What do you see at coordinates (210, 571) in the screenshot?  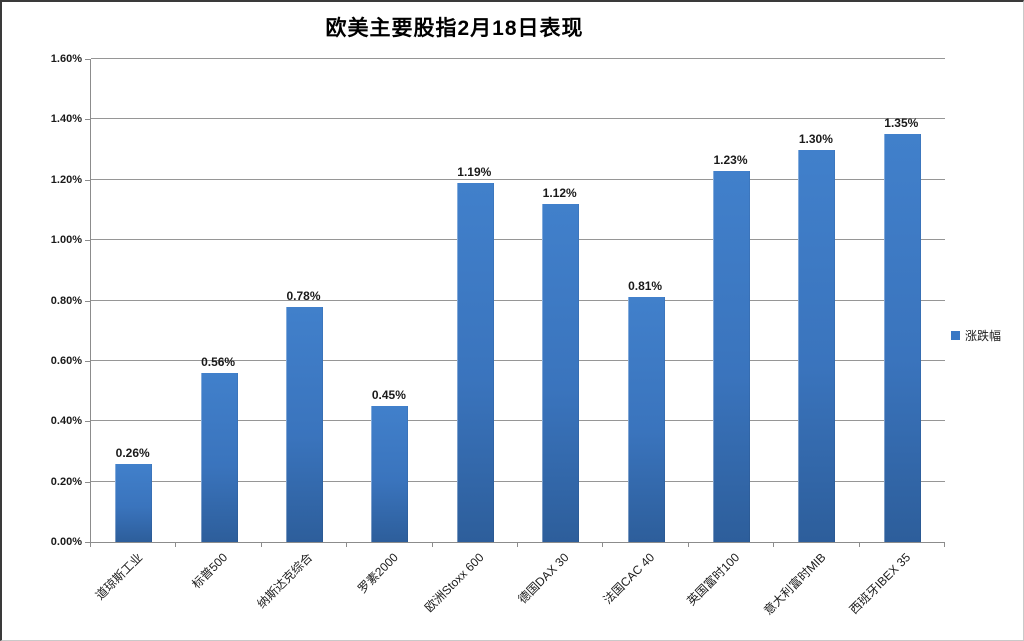 I see `x-axis-category-label: 标普500` at bounding box center [210, 571].